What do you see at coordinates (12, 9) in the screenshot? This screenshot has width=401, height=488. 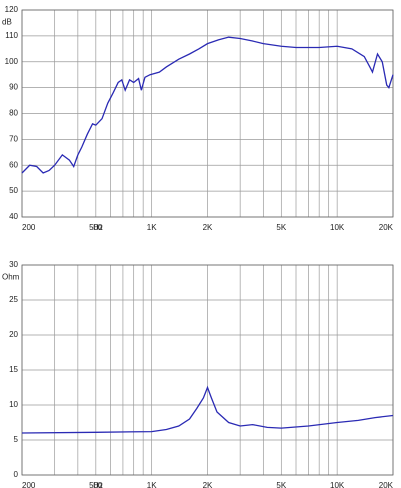 I see `y-tick-label: 120` at bounding box center [12, 9].